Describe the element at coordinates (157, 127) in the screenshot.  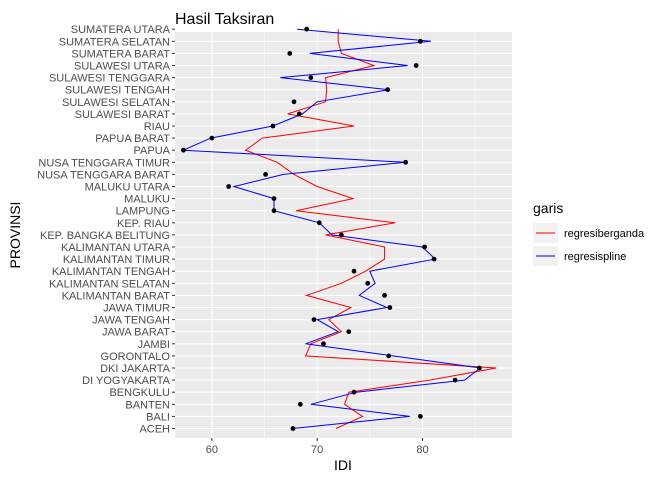
I see `y-tick-label-25: RIAU` at that location.